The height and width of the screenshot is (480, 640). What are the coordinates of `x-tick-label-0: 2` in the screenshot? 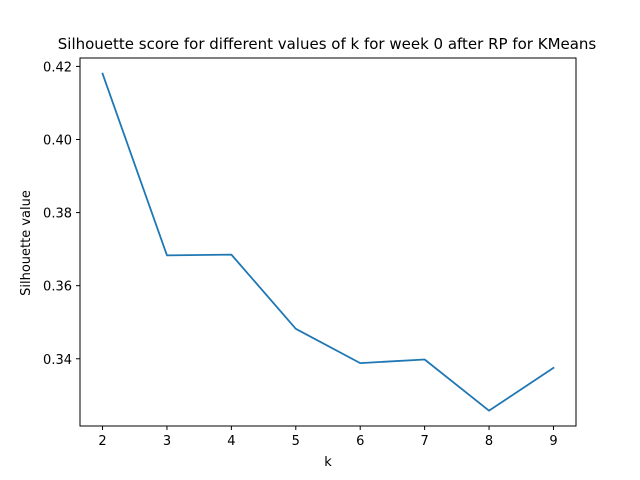 It's located at (102, 441).